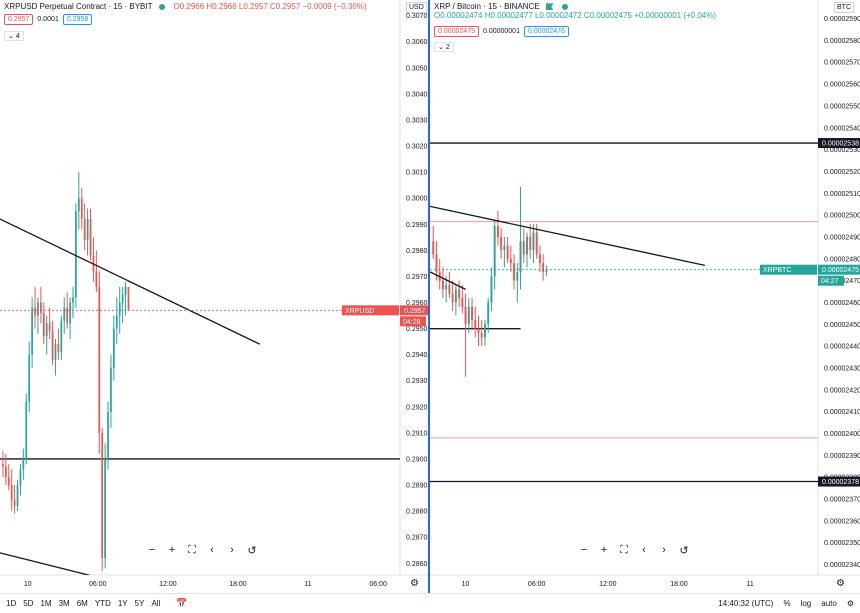 The image size is (860, 613). What do you see at coordinates (19, 19) in the screenshot?
I see `sell-price-chip: 0.2957` at bounding box center [19, 19].